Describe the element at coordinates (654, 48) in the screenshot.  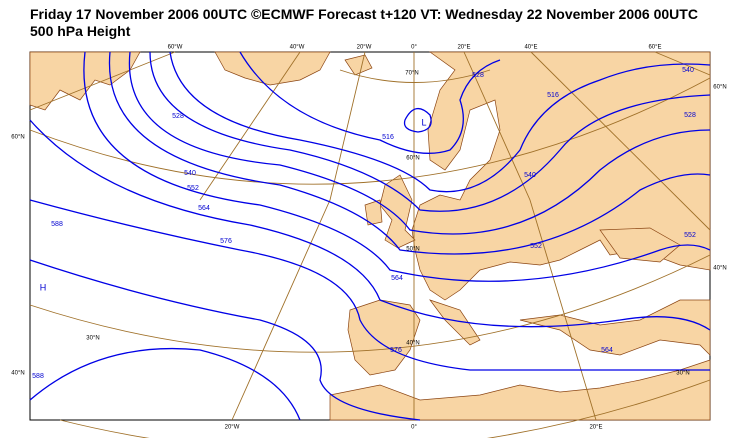
I see `graticule-label: 60°E` at that location.